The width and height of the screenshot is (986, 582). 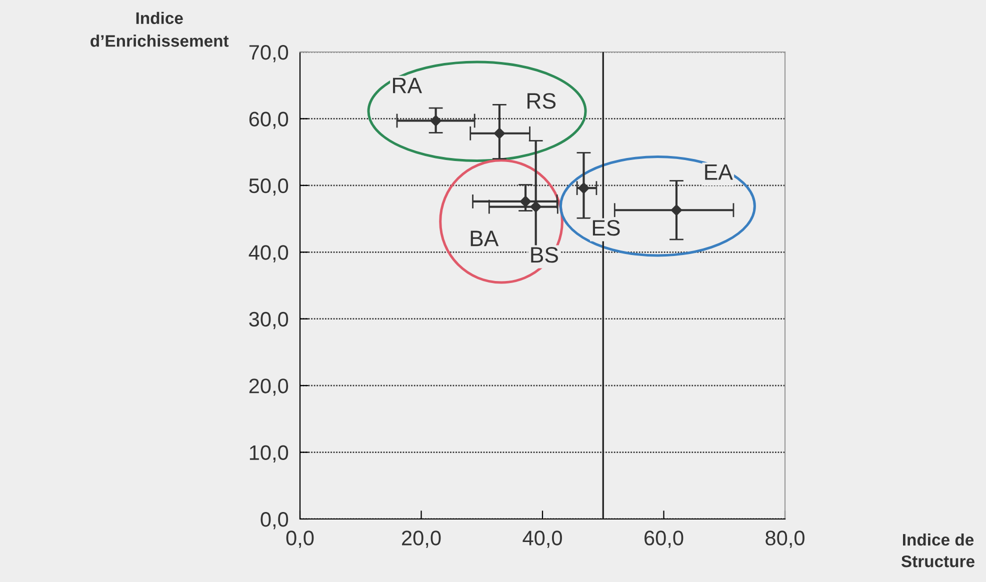 I want to click on x-tick-label: 40,0, so click(x=542, y=539).